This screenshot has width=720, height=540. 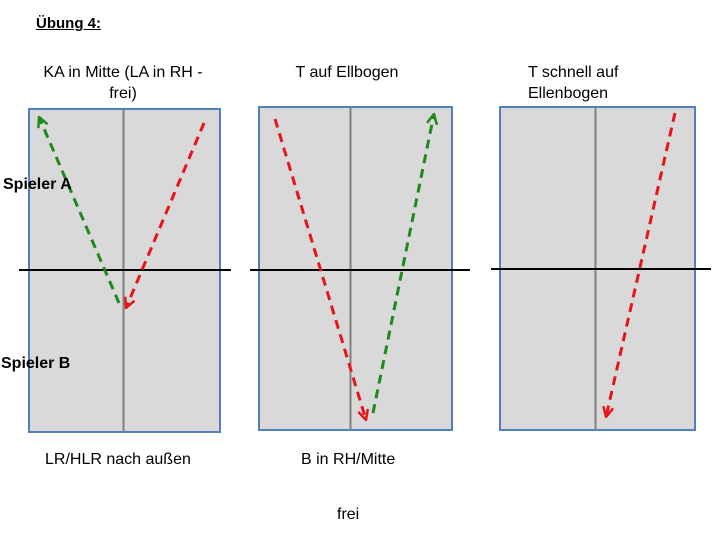 What do you see at coordinates (608, 83) in the screenshot?
I see `drill-3-caption: T schnell auf Ellenbogen` at bounding box center [608, 83].